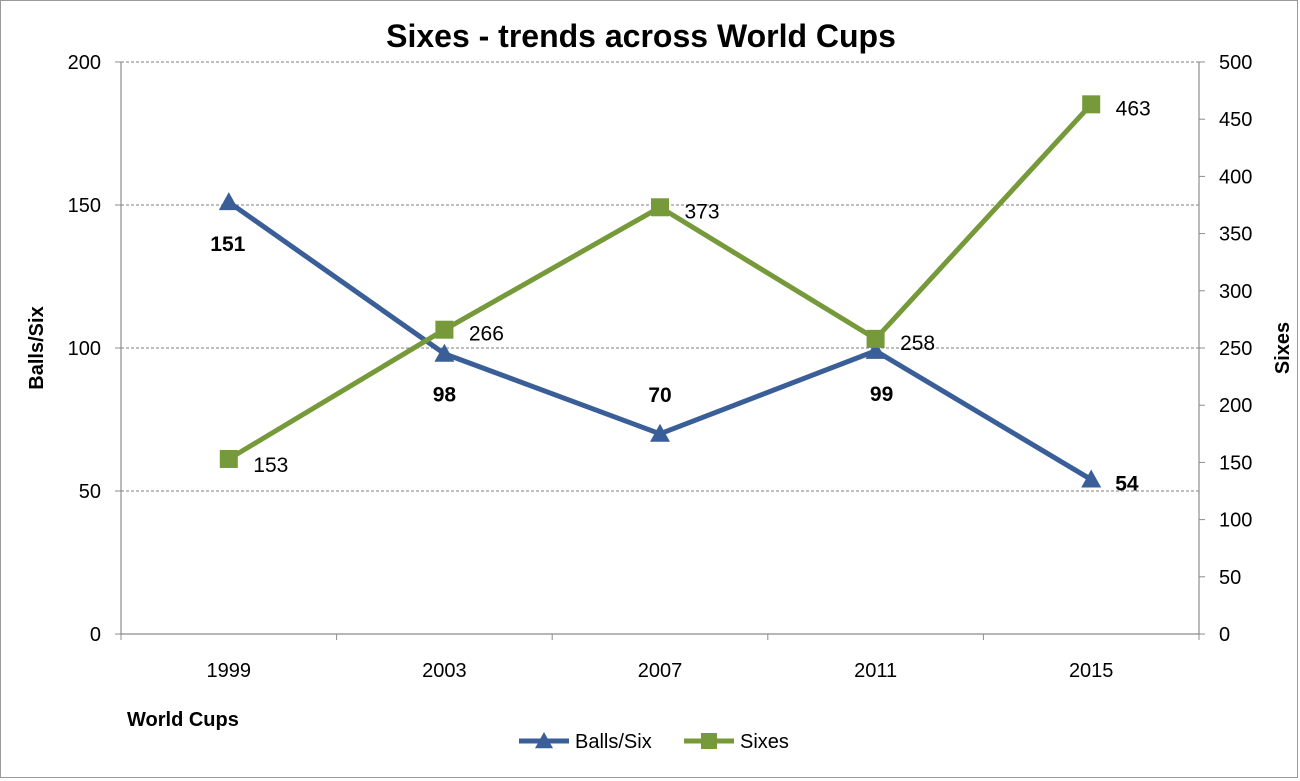 Image resolution: width=1300 pixels, height=781 pixels. Describe the element at coordinates (917, 343) in the screenshot. I see `data-label: 258` at that location.